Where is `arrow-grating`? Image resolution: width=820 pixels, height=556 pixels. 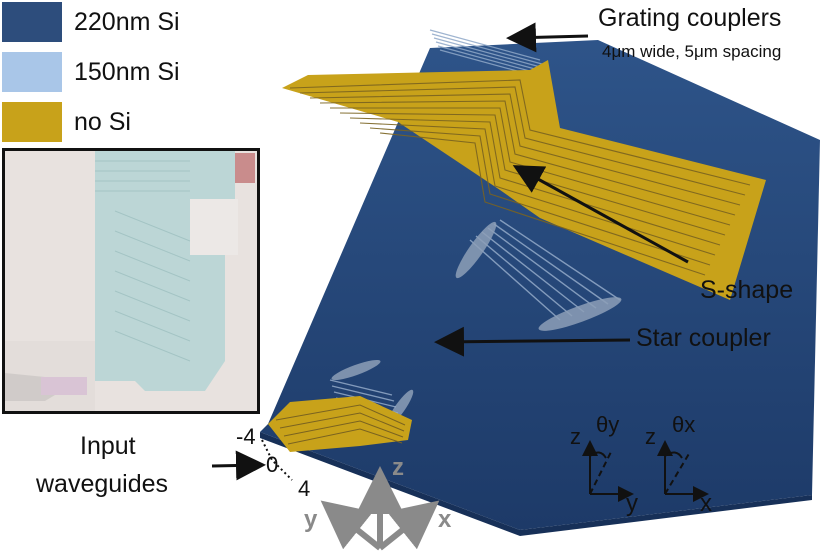 arrow-grating is located at coordinates (547, 37).